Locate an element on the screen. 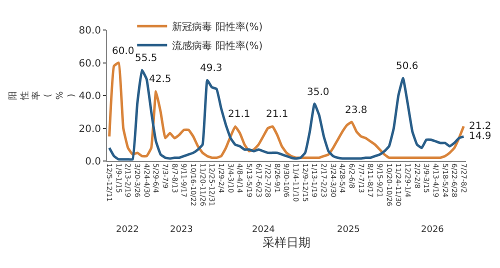 This screenshot has height=268, width=500. data-label: 23.8 is located at coordinates (356, 110).